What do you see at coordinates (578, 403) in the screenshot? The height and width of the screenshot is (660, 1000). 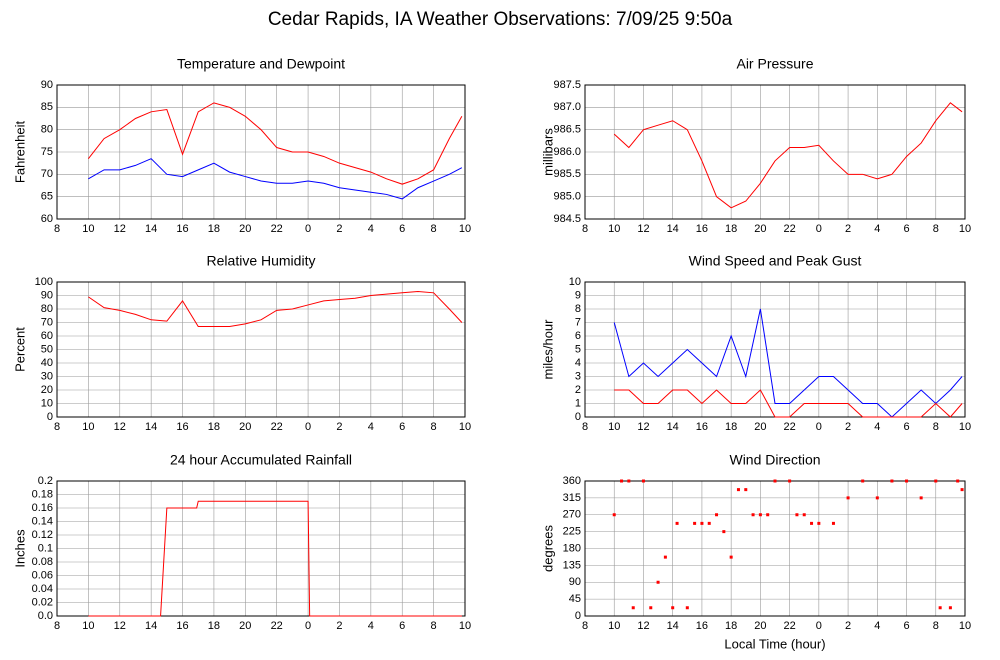 I see `y-tick-label: 1` at bounding box center [578, 403].